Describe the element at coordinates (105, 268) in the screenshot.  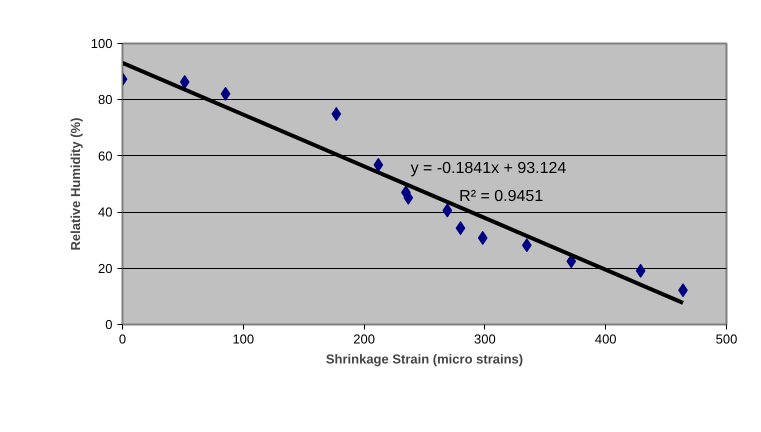
I see `y-tick-label: 20` at that location.